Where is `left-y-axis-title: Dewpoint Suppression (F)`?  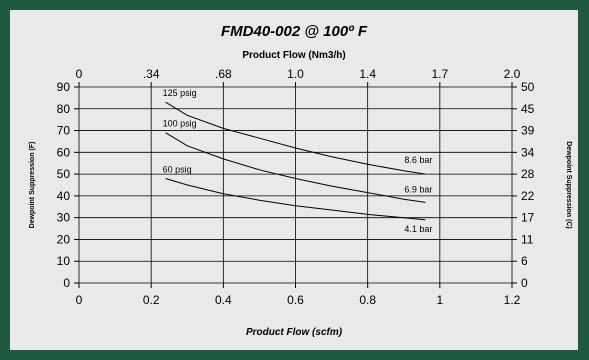
left-y-axis-title: Dewpoint Suppression (F) is located at coordinates (32, 185).